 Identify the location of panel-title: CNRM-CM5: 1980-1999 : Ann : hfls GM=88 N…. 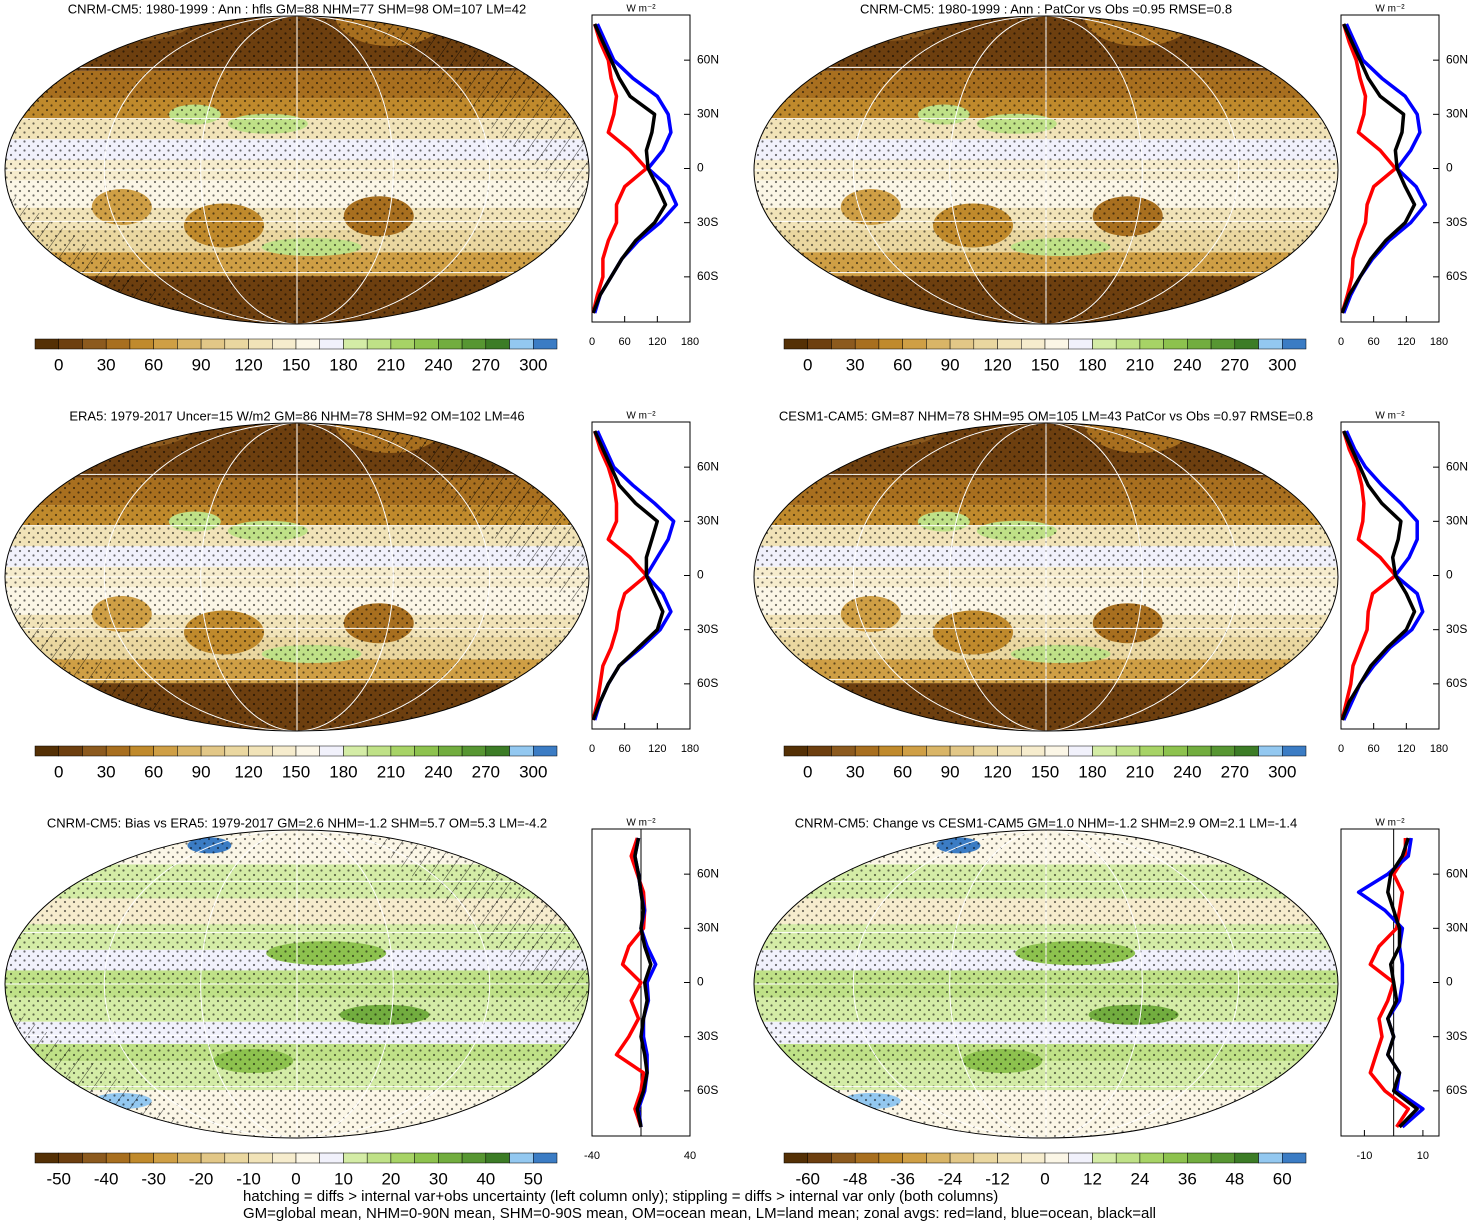
(297, 8).